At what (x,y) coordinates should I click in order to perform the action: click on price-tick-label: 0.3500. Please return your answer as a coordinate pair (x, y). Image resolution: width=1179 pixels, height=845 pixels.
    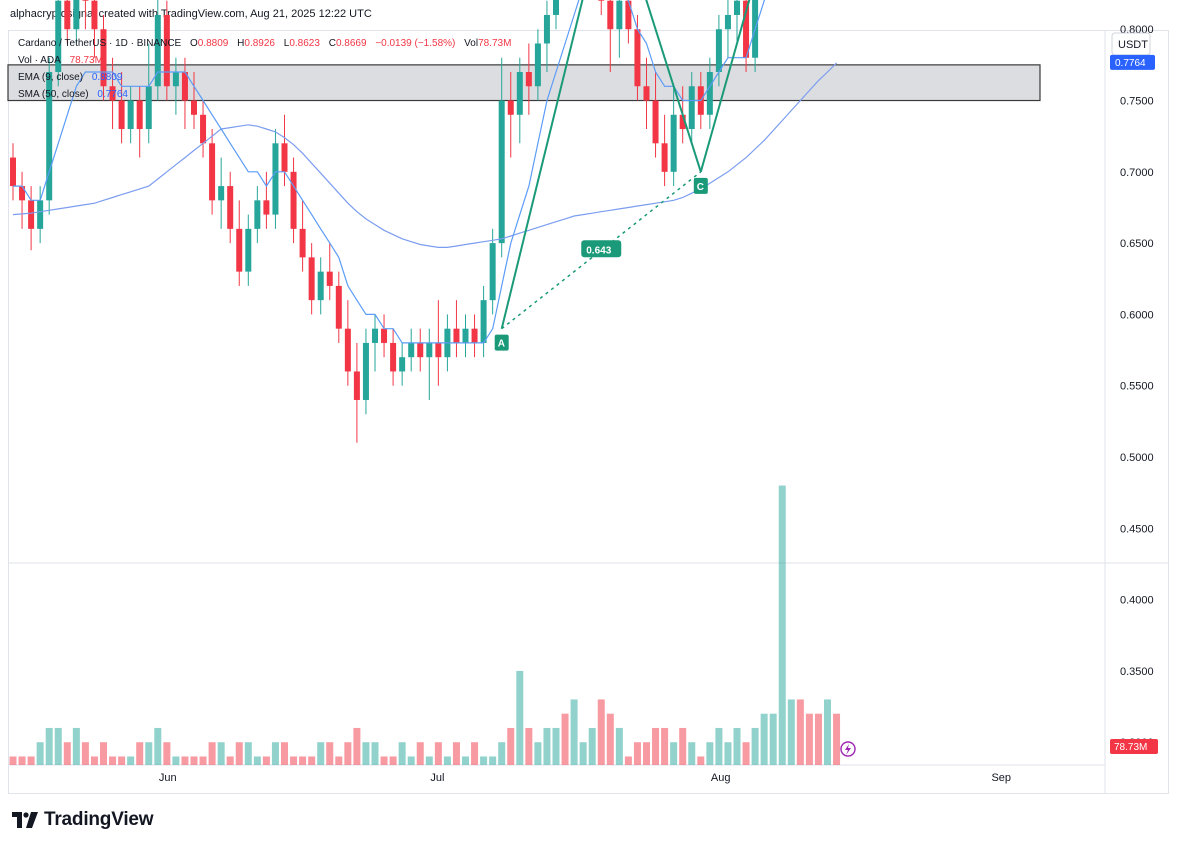
    Looking at the image, I should click on (1137, 672).